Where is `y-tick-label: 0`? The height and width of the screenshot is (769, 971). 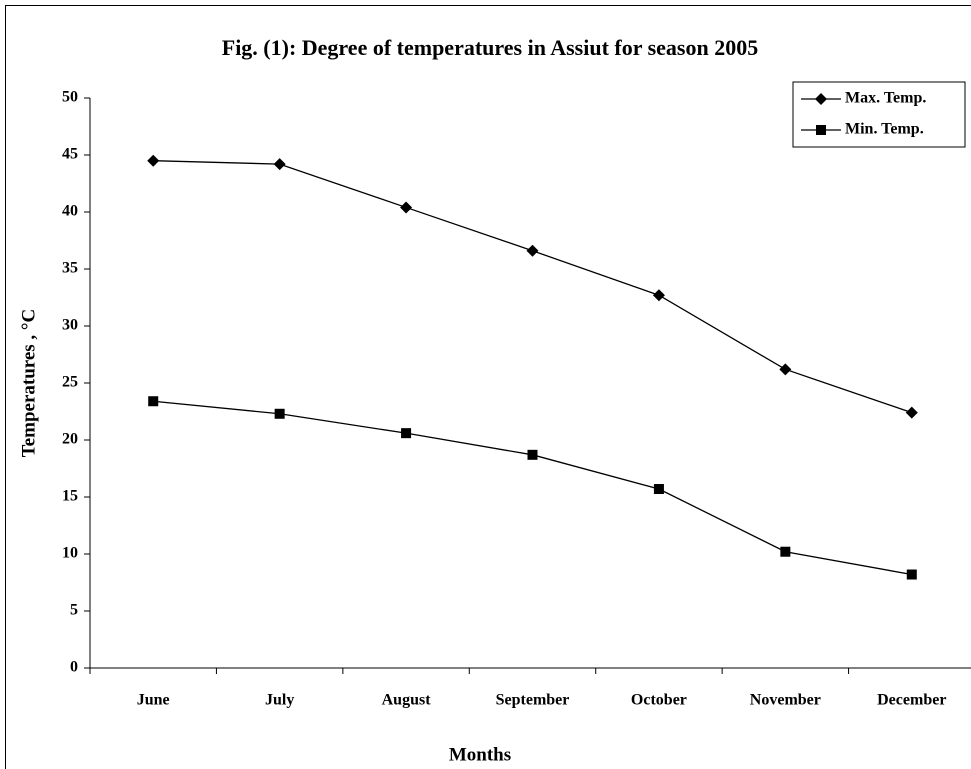 y-tick-label: 0 is located at coordinates (74, 667).